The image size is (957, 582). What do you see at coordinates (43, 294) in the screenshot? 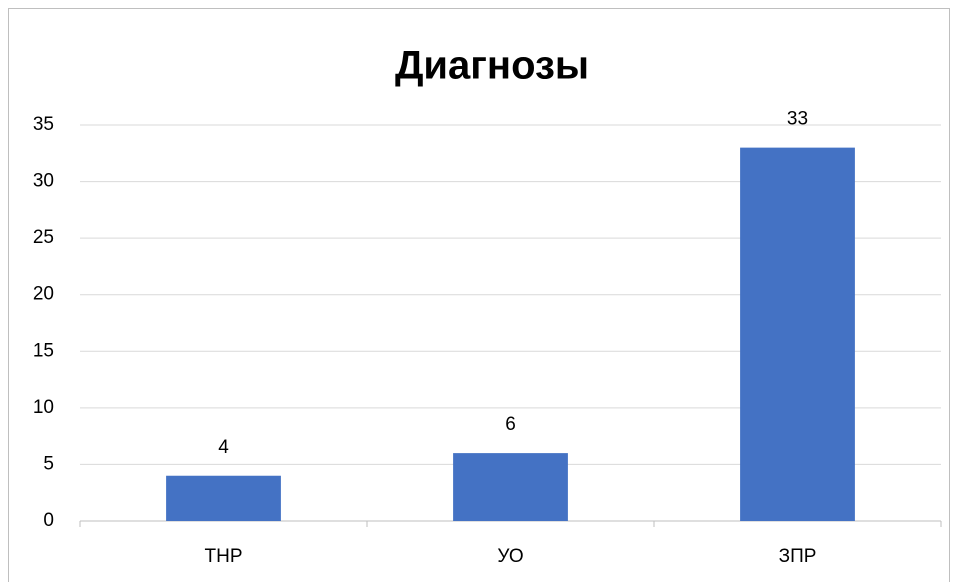
I see `y-tick-label: 20` at bounding box center [43, 294].